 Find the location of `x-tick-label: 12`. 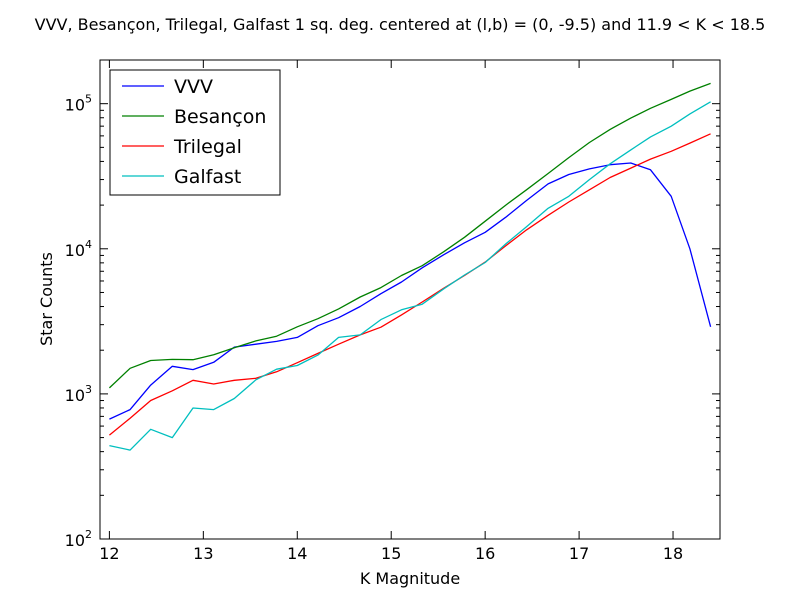

x-tick-label: 12 is located at coordinates (109, 553).